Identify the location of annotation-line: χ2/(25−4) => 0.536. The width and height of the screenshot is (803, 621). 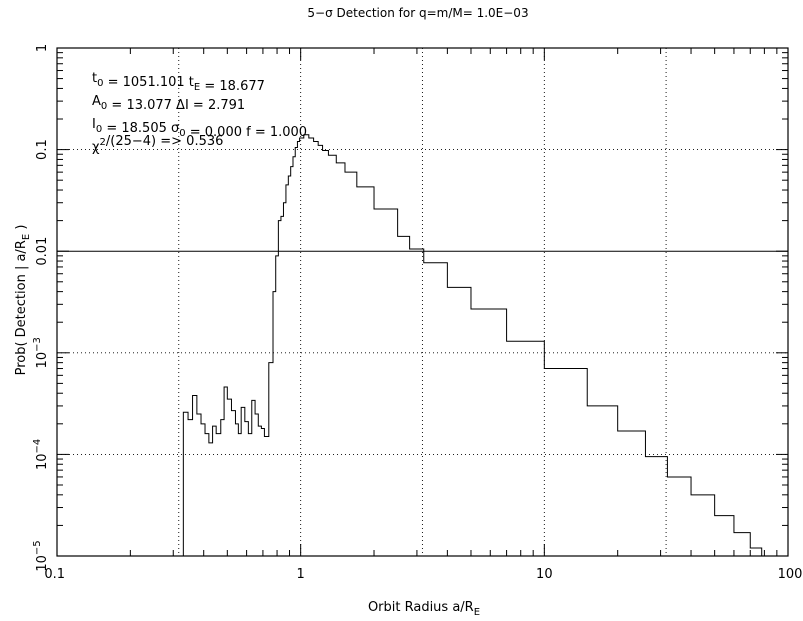
(157, 144).